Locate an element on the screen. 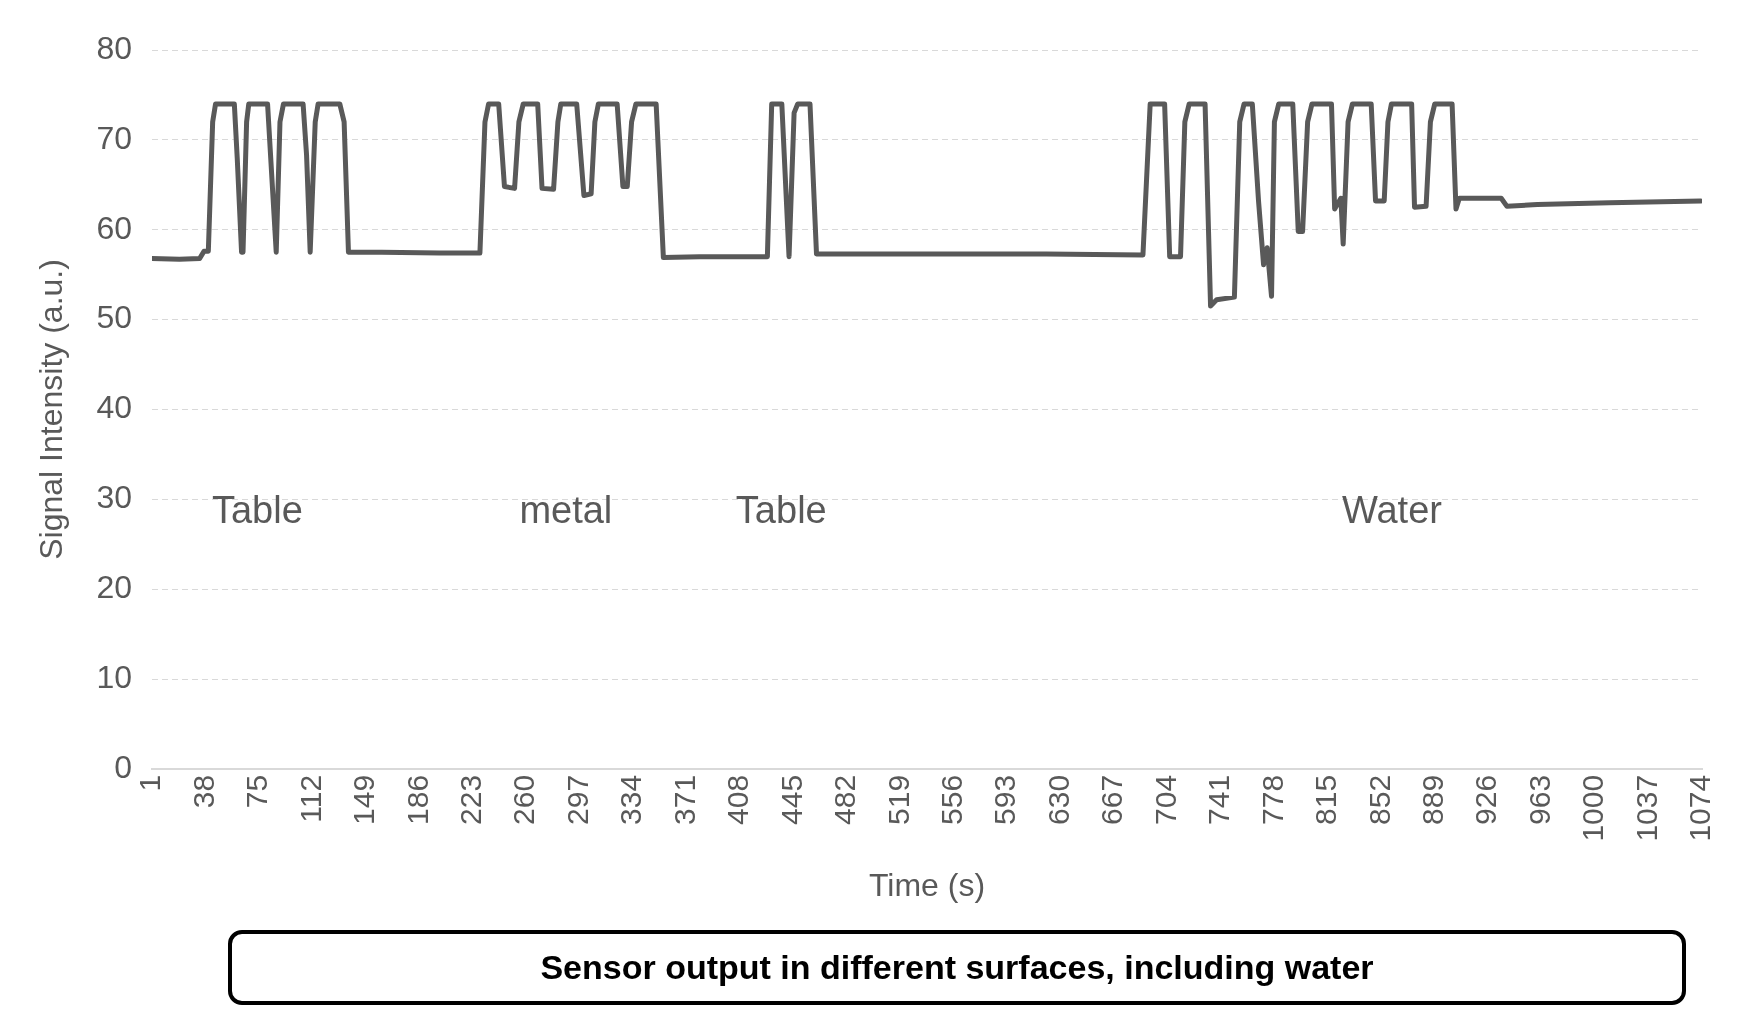 This screenshot has width=1744, height=1015. x-tick-label: 1 is located at coordinates (150, 783).